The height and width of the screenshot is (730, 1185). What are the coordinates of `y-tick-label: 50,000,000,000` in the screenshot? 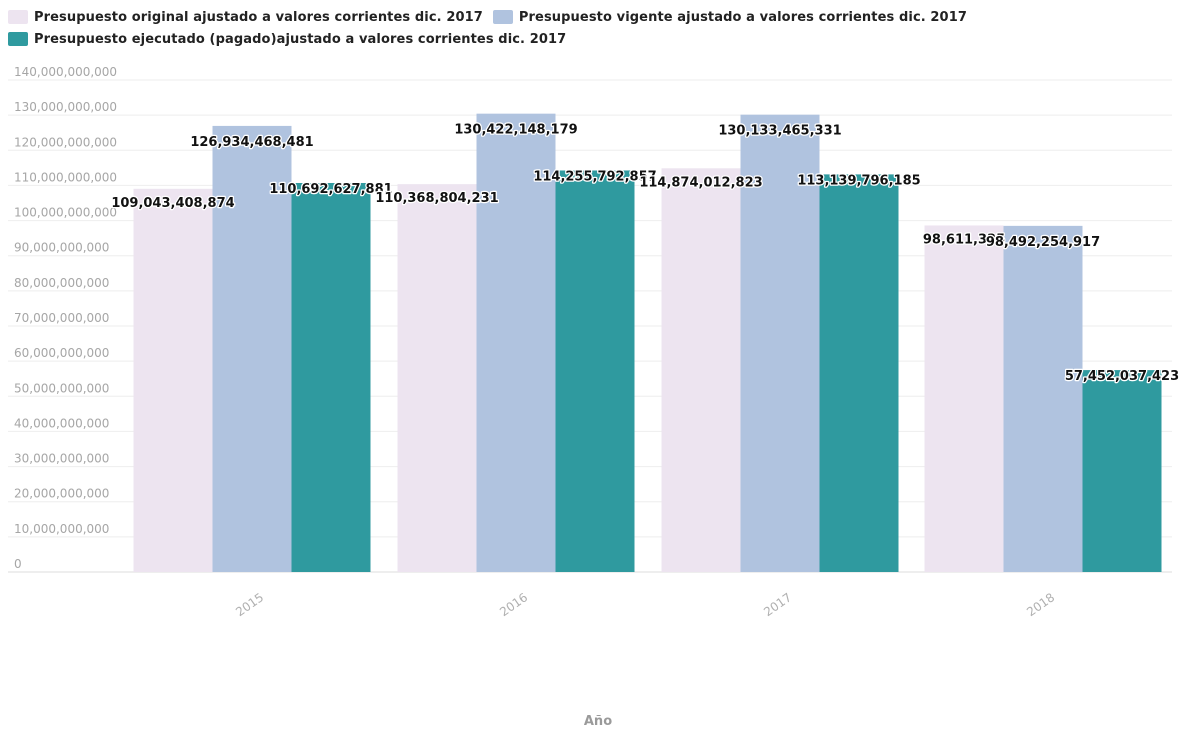 It's located at (61, 388).